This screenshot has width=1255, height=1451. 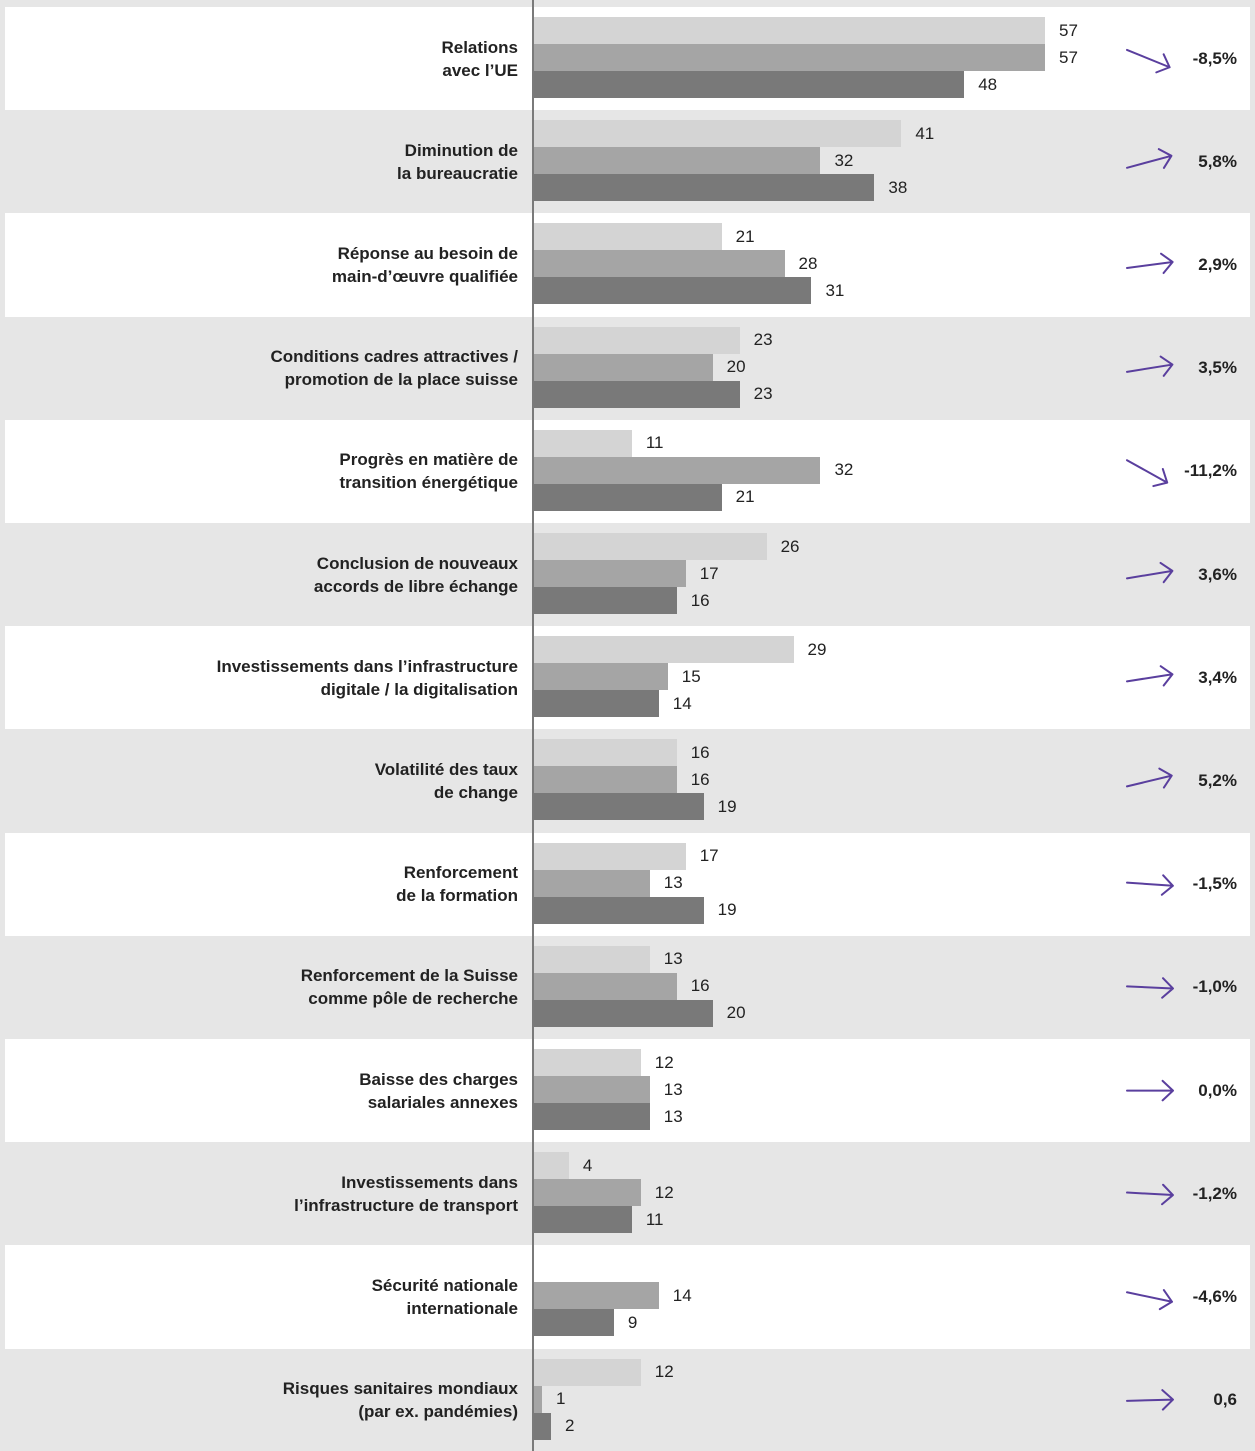 I want to click on value-label: 57, so click(x=1068, y=57).